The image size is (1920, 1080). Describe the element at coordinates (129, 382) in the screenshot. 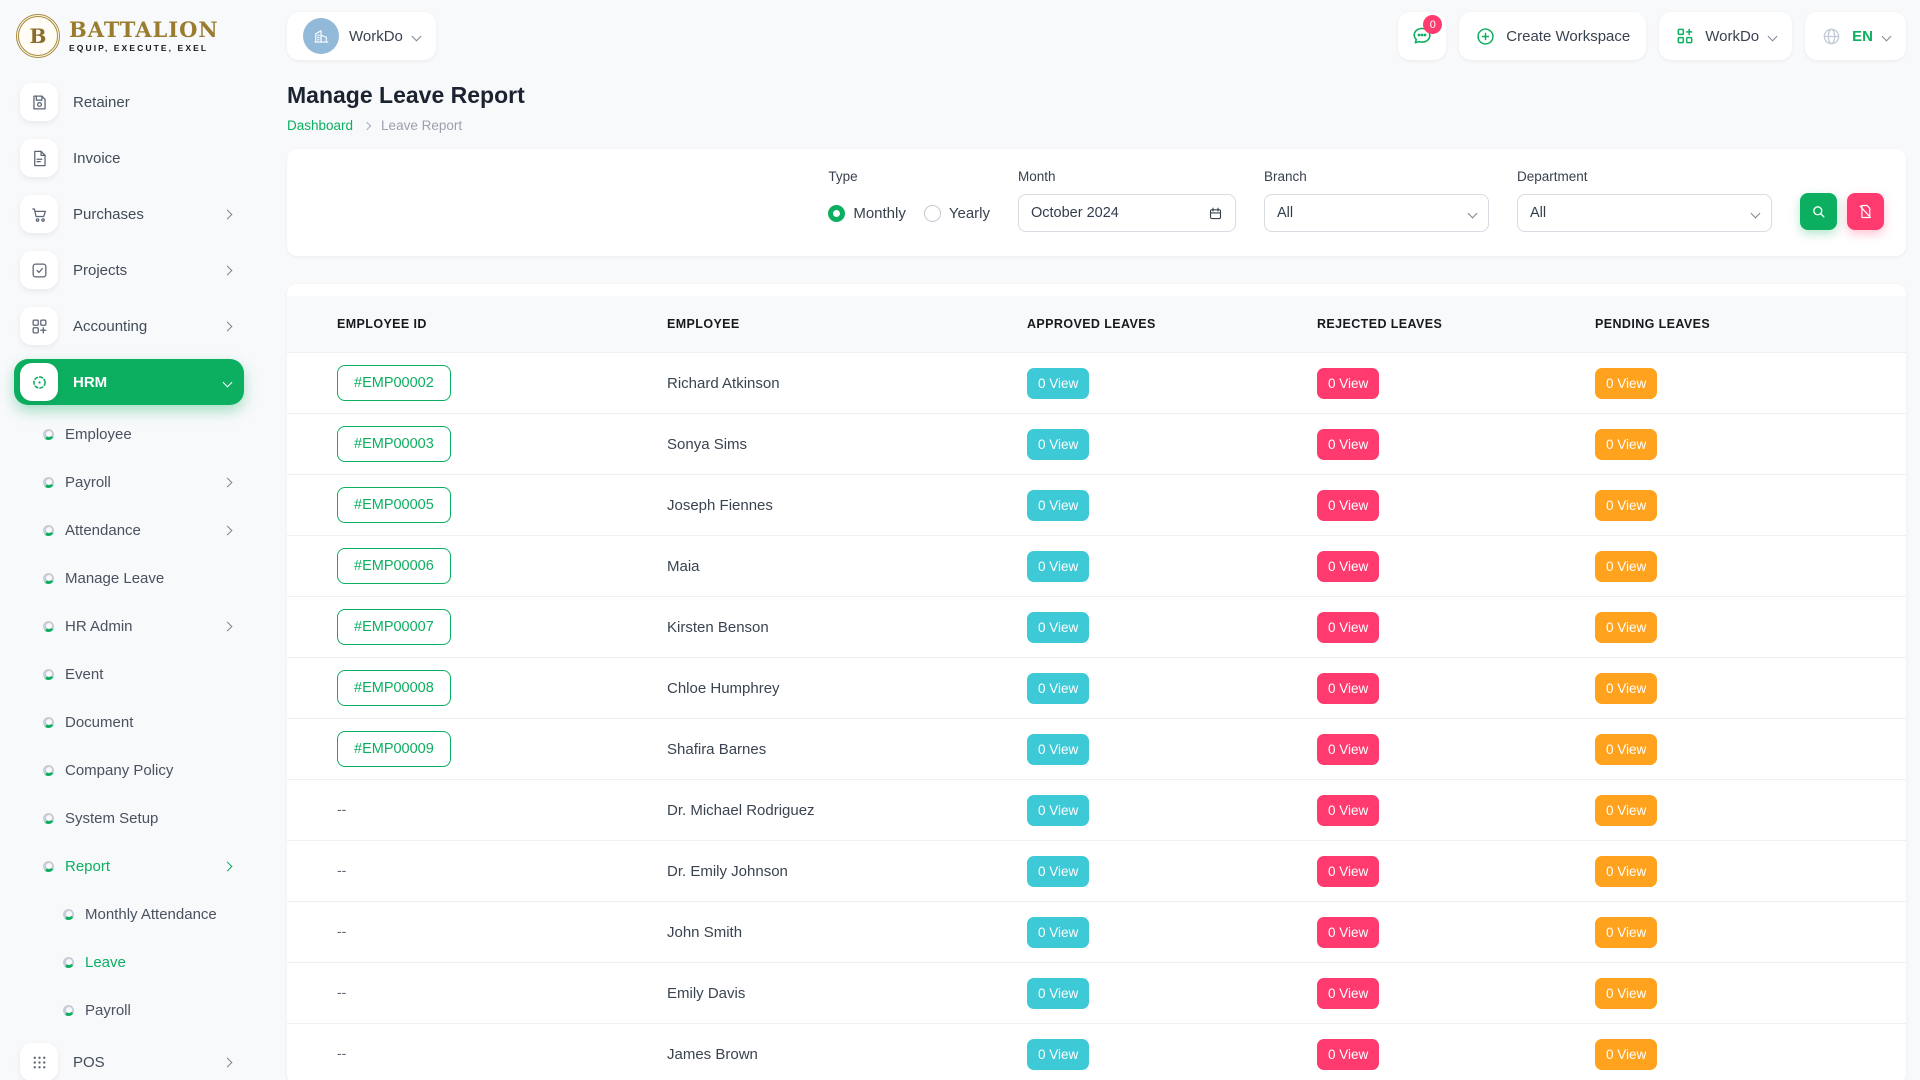

I see `sidebar-item-hrm: HRM` at that location.